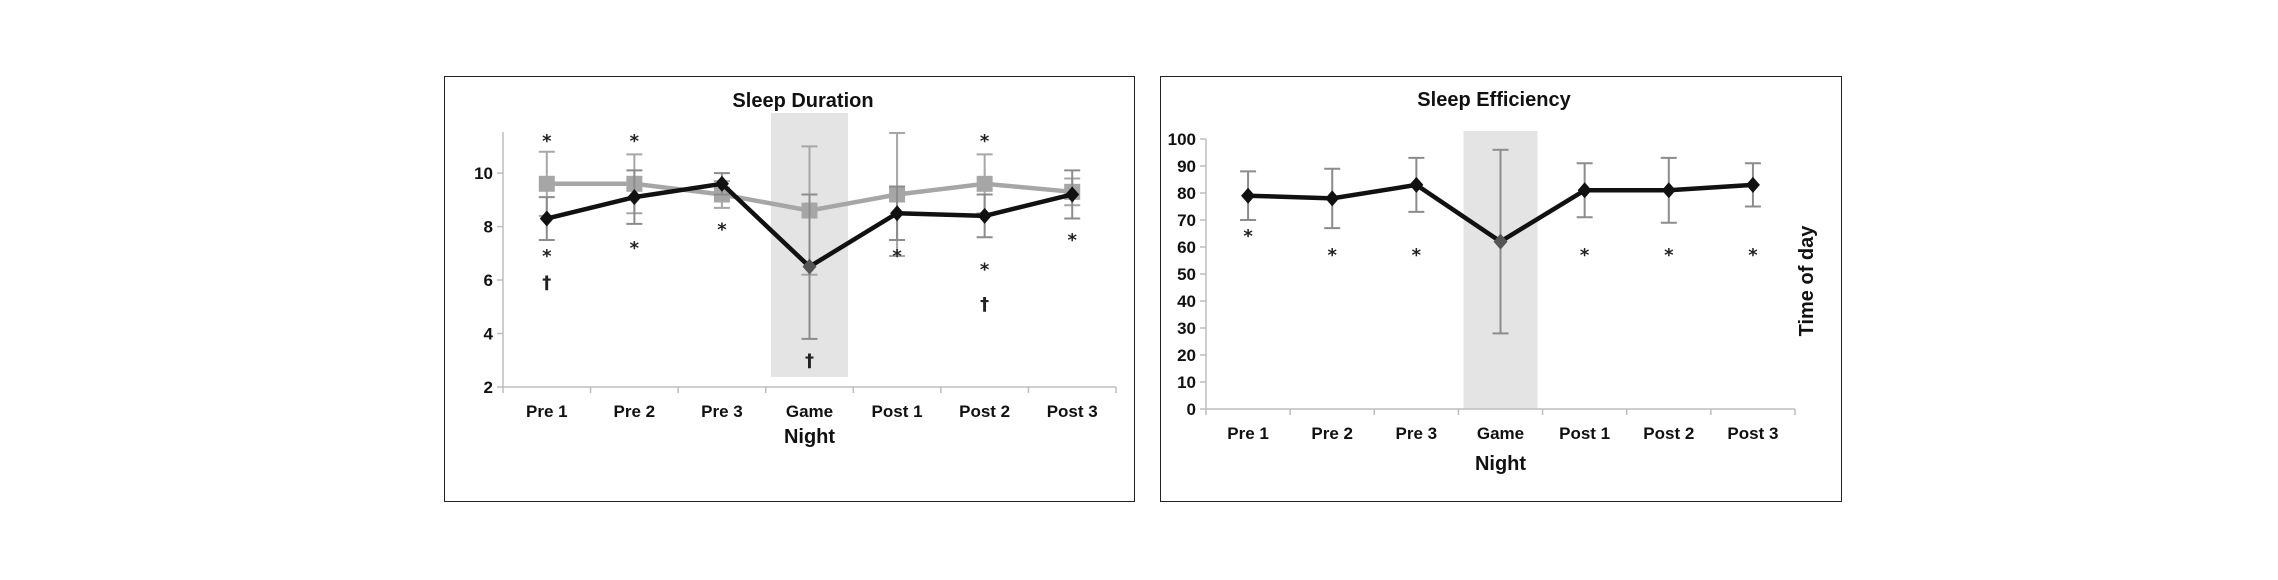 The height and width of the screenshot is (580, 2278). I want to click on y-tick-label: 6, so click(488, 280).